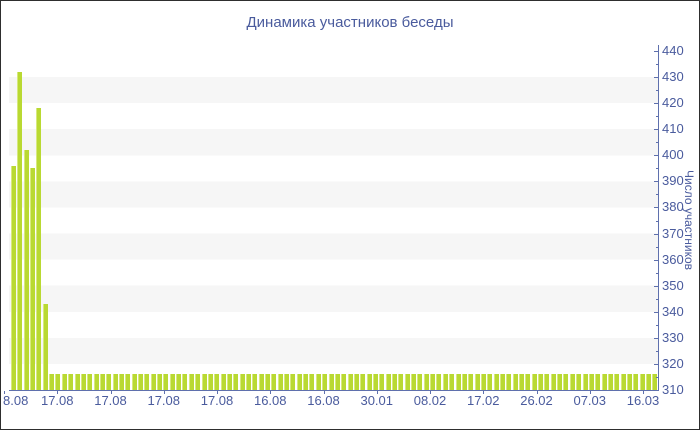 The image size is (700, 430). What do you see at coordinates (590, 400) in the screenshot?
I see `x-tick-label: 07.03` at bounding box center [590, 400].